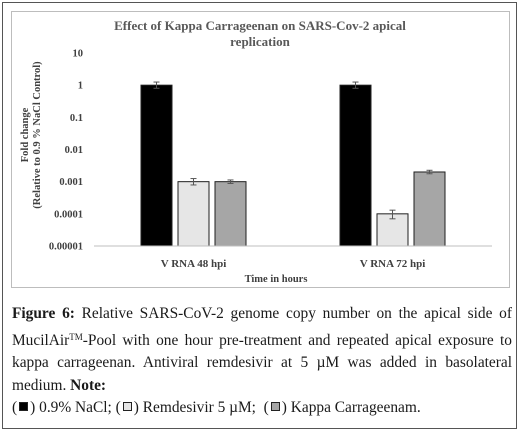 The width and height of the screenshot is (521, 433). What do you see at coordinates (43, 313) in the screenshot?
I see `caption-label: Figure 6:` at bounding box center [43, 313].